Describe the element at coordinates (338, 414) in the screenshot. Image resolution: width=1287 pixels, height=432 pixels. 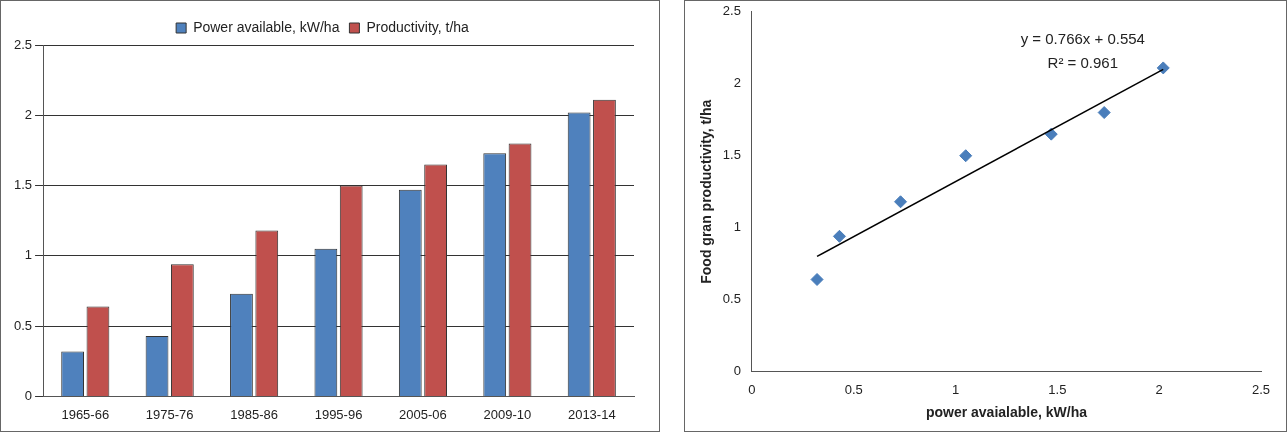
I see `x-tick-label: 1995-96` at that location.